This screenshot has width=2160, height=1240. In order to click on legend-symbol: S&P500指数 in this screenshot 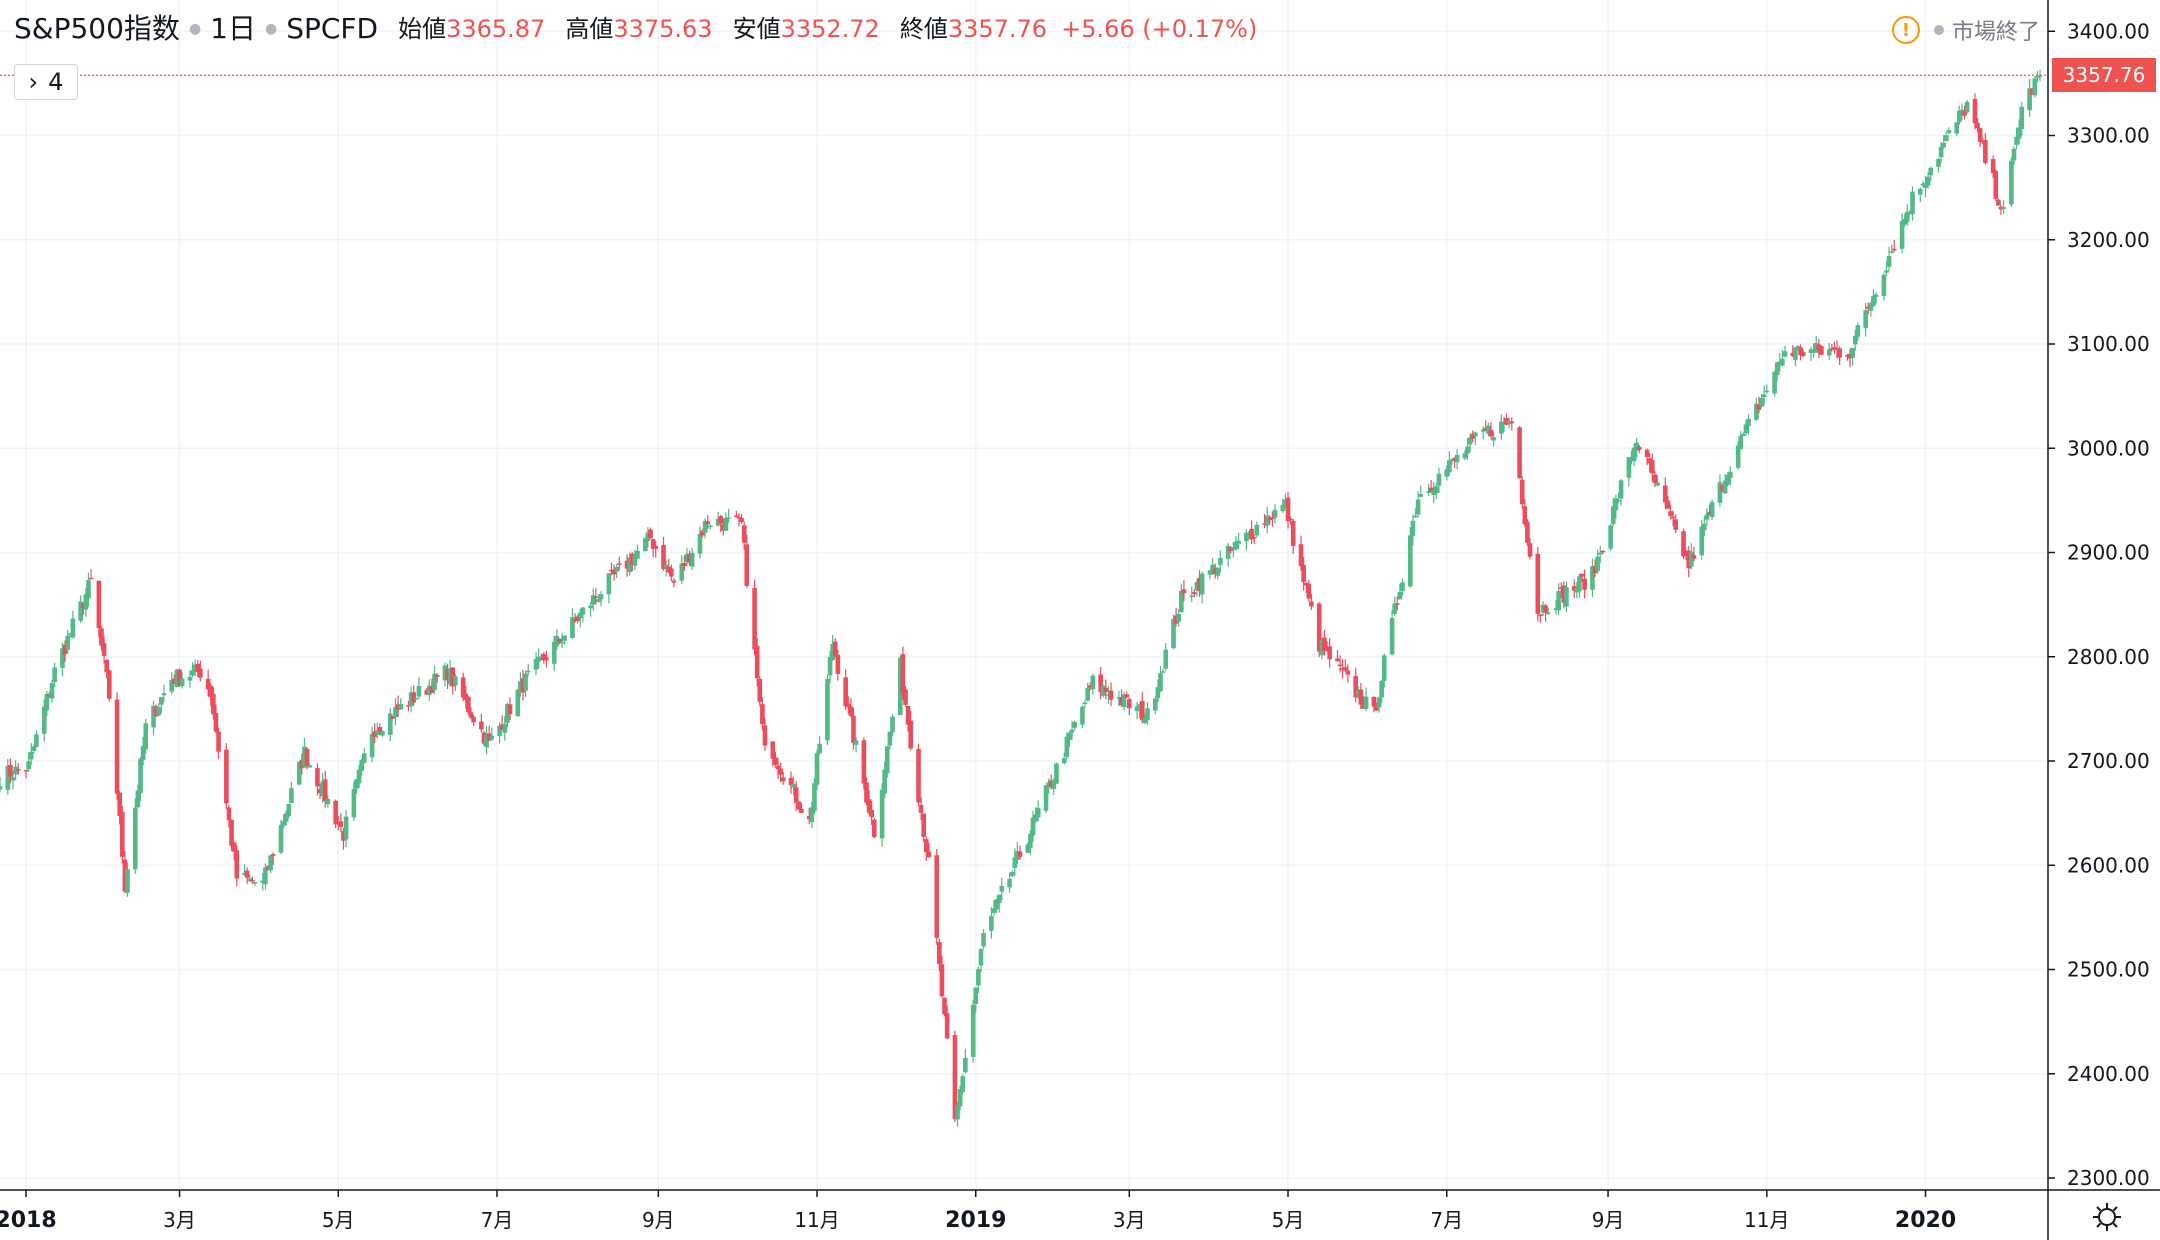, I will do `click(97, 28)`.